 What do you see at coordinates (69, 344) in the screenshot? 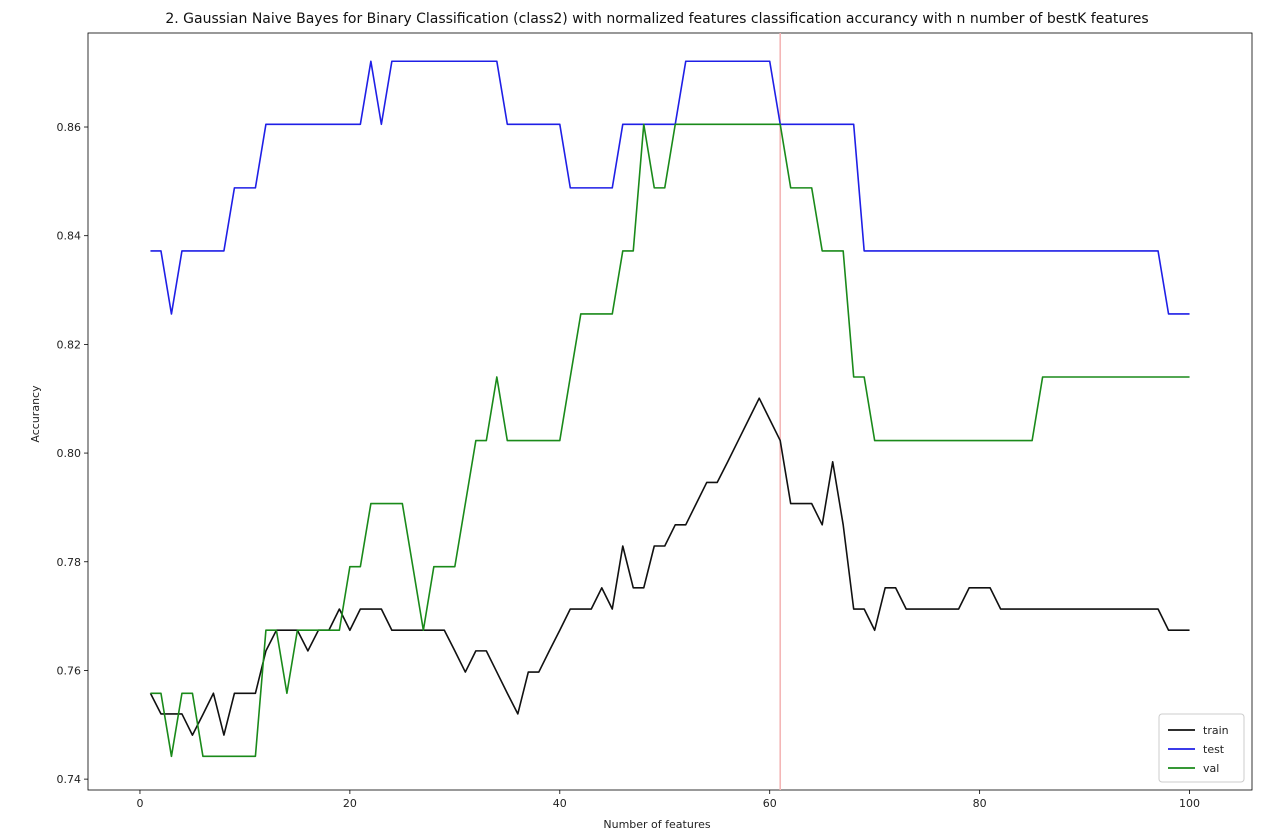
I see `y-tick-label: 0.82` at bounding box center [69, 344].